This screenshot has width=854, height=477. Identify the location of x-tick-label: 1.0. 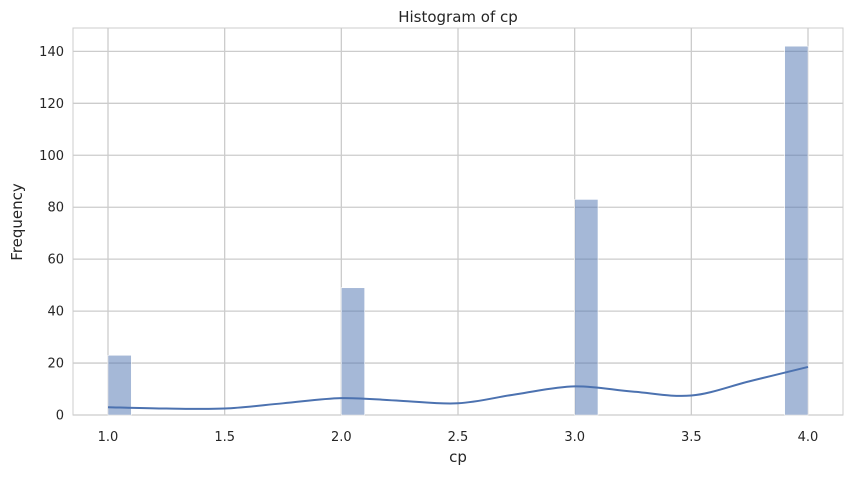
(108, 437).